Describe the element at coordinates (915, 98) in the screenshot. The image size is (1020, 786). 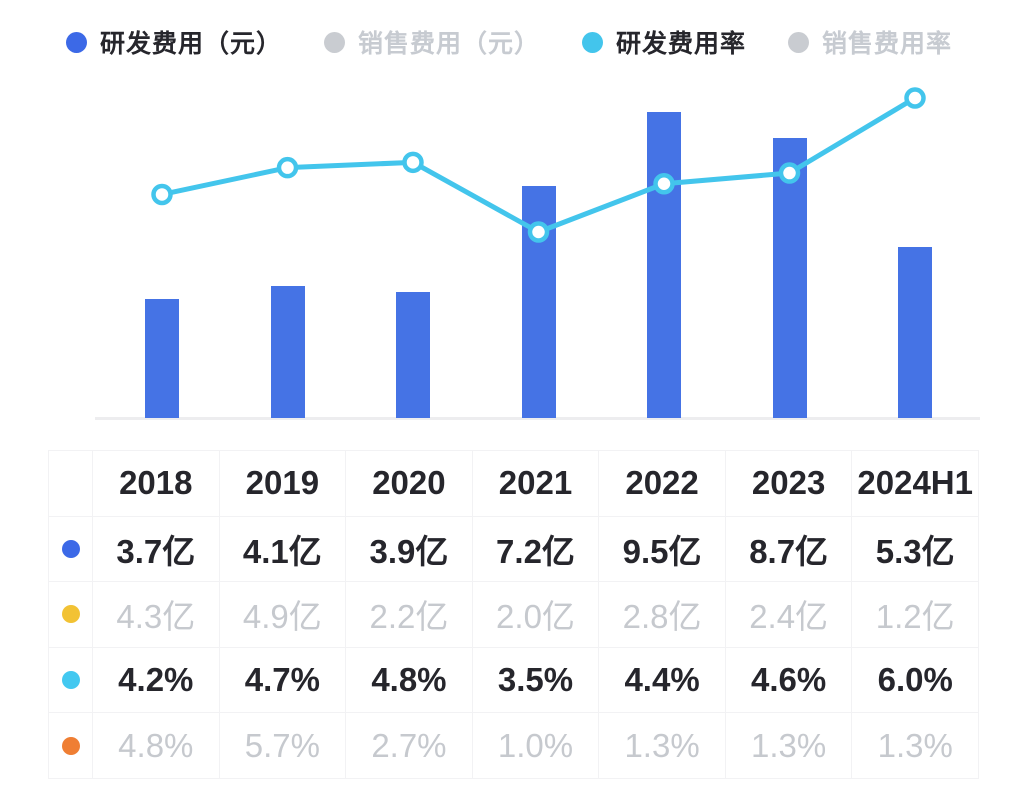
I see `rate-point-2024H1` at that location.